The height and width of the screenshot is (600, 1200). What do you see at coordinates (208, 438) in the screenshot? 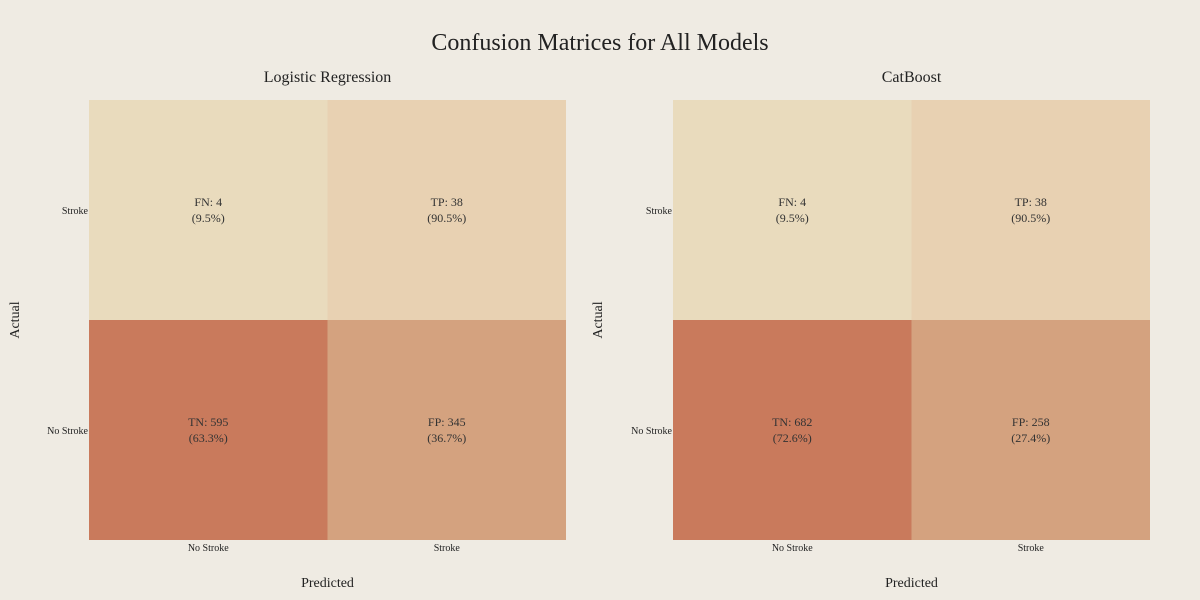
I see `cell-percent: (63.3%)` at bounding box center [208, 438].